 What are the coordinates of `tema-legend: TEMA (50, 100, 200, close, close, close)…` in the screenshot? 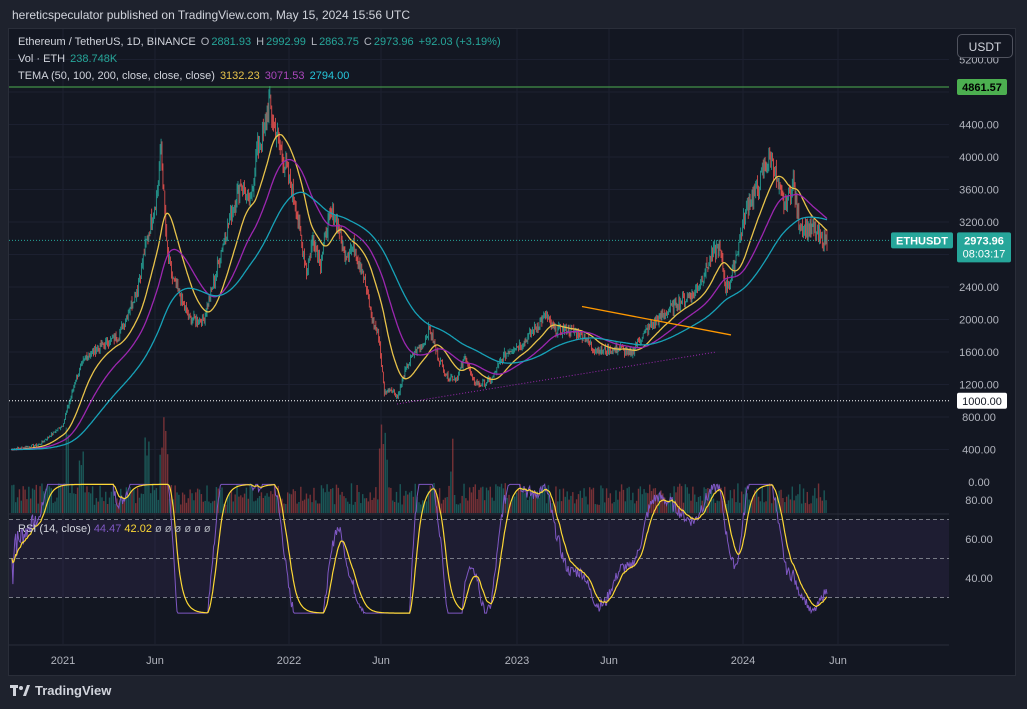 It's located at (184, 76).